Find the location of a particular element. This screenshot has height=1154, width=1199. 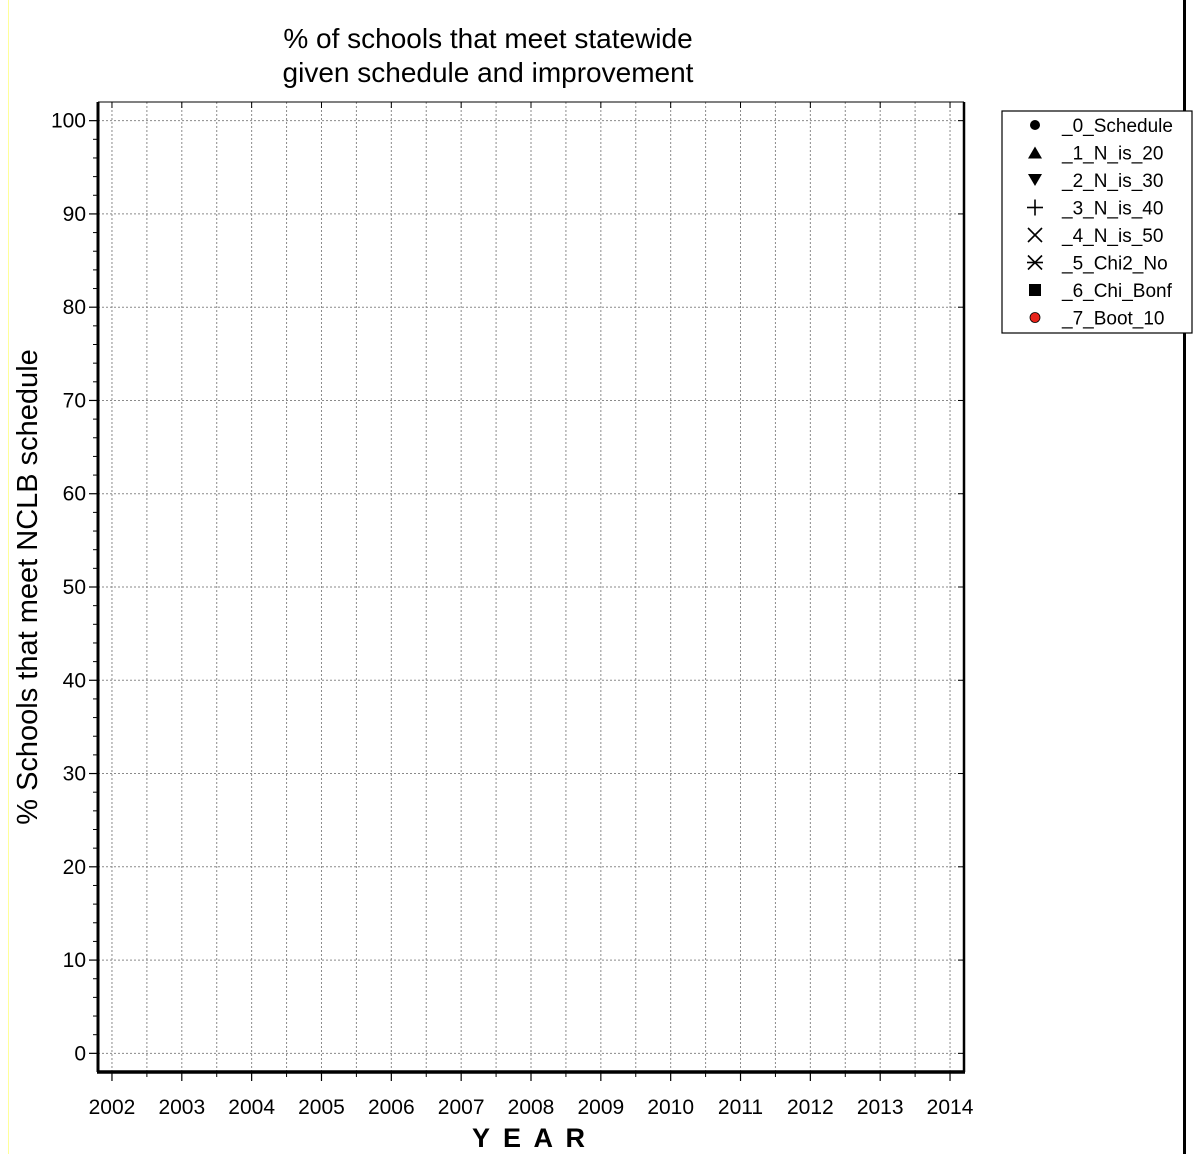

x-tick-label-2002: 2002 is located at coordinates (112, 1107).